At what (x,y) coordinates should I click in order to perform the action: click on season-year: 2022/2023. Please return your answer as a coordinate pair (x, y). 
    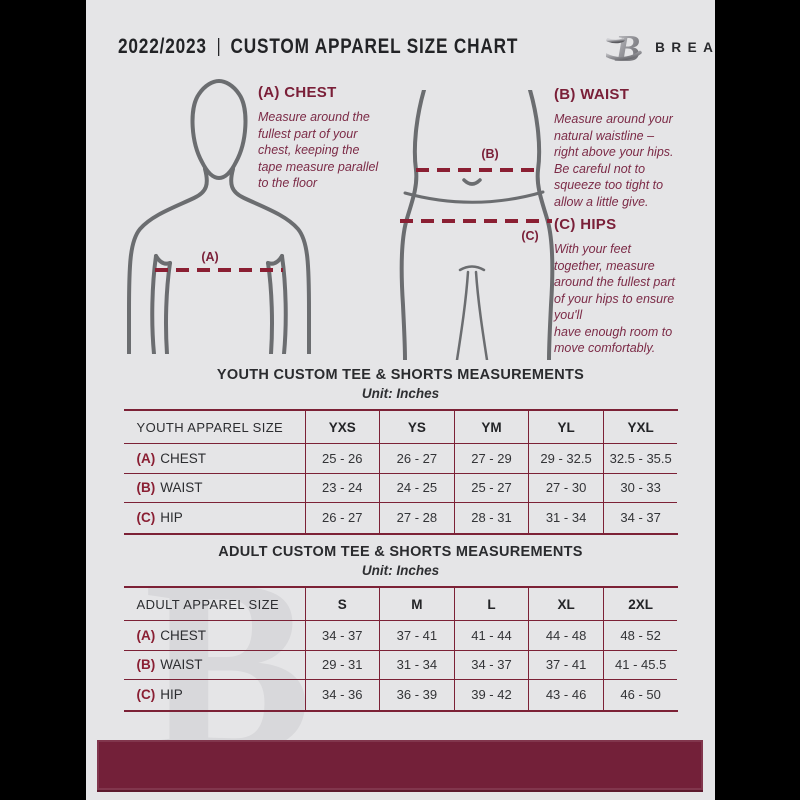
    Looking at the image, I should click on (162, 46).